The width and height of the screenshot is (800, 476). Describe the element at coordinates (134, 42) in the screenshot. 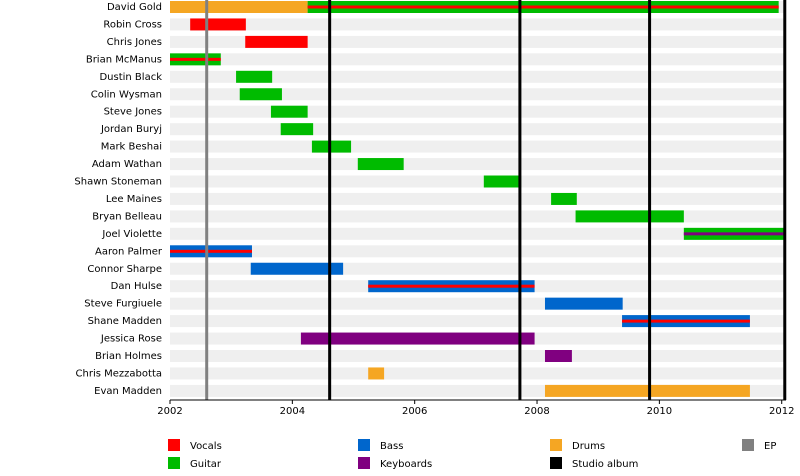

I see `member-name: Chris Jones` at that location.